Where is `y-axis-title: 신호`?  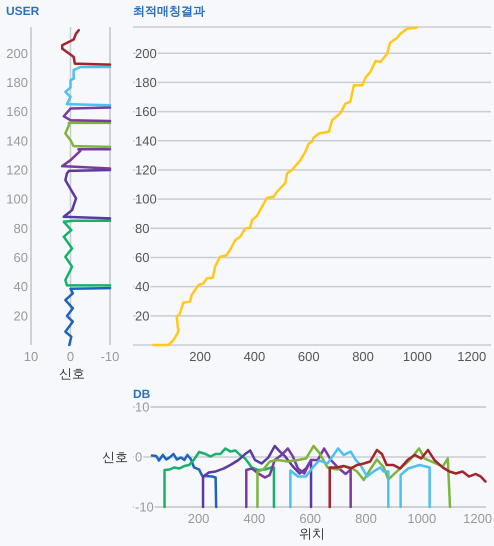 y-axis-title: 신호 is located at coordinates (115, 457).